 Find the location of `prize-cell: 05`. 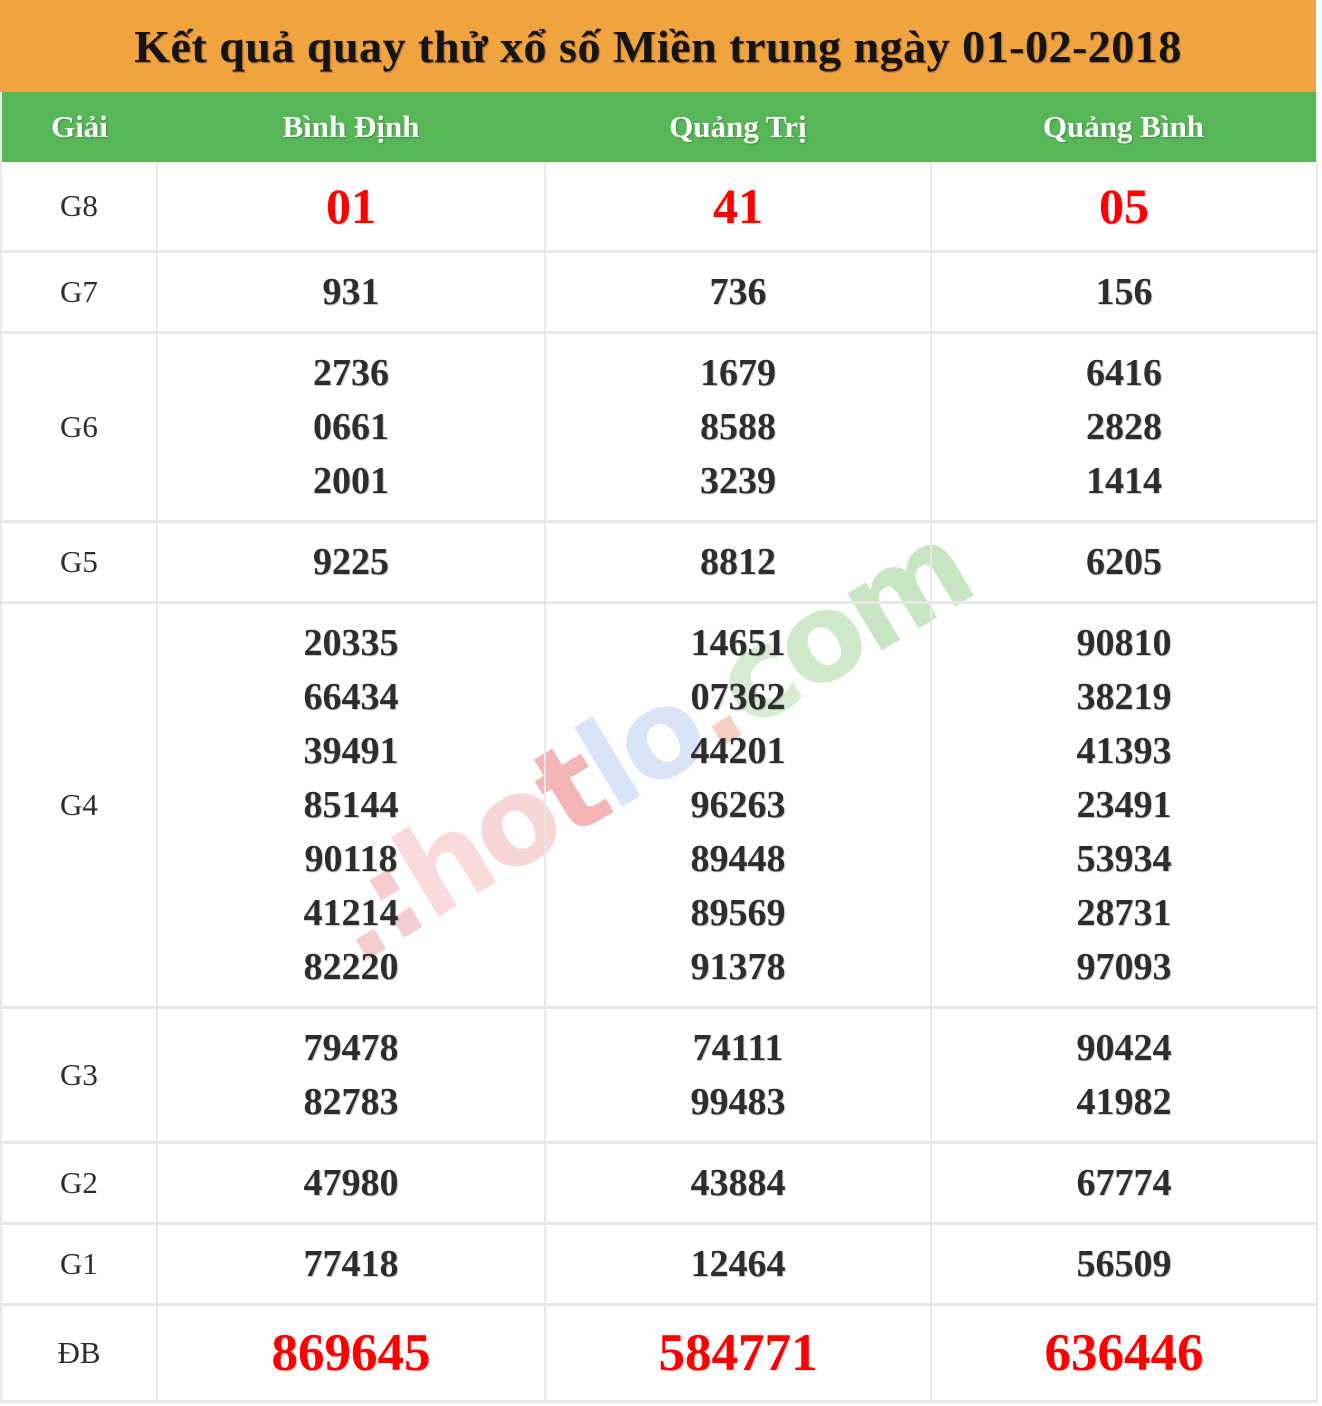

prize-cell: 05 is located at coordinates (1123, 207).